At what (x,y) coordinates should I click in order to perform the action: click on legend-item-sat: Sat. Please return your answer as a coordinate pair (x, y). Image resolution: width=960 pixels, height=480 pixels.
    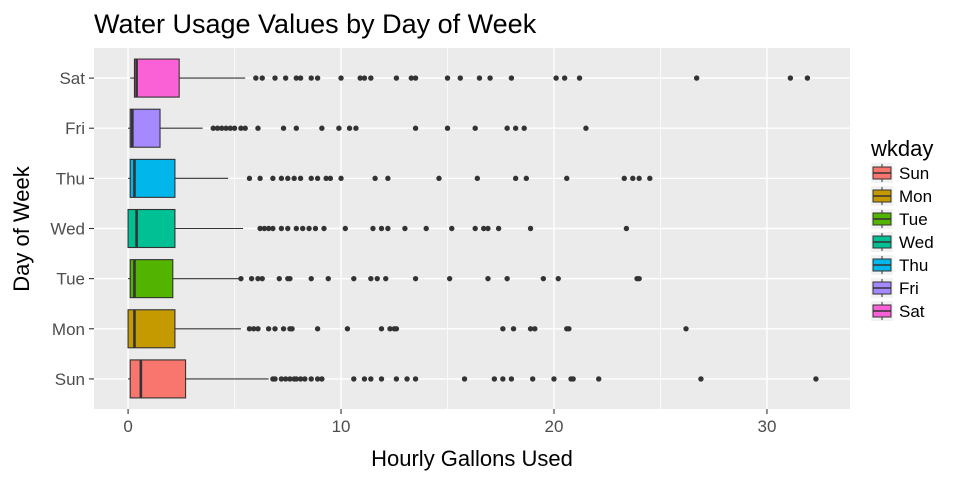
    Looking at the image, I should click on (898, 311).